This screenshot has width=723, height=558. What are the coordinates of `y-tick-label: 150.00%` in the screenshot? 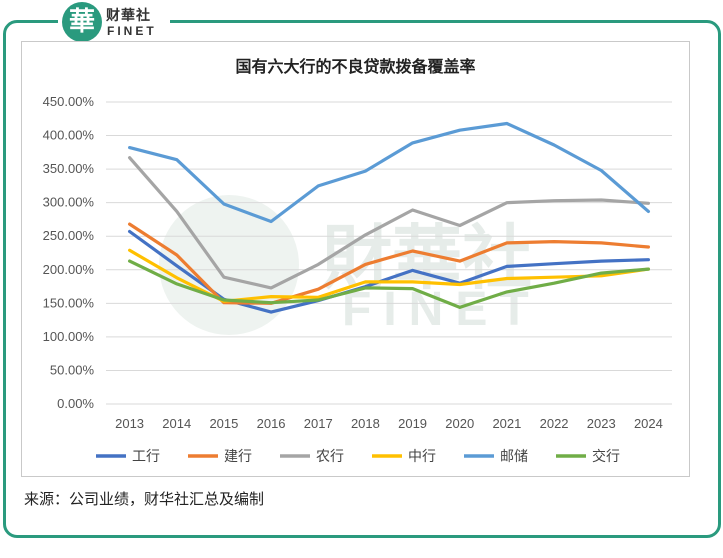 It's located at (69, 302).